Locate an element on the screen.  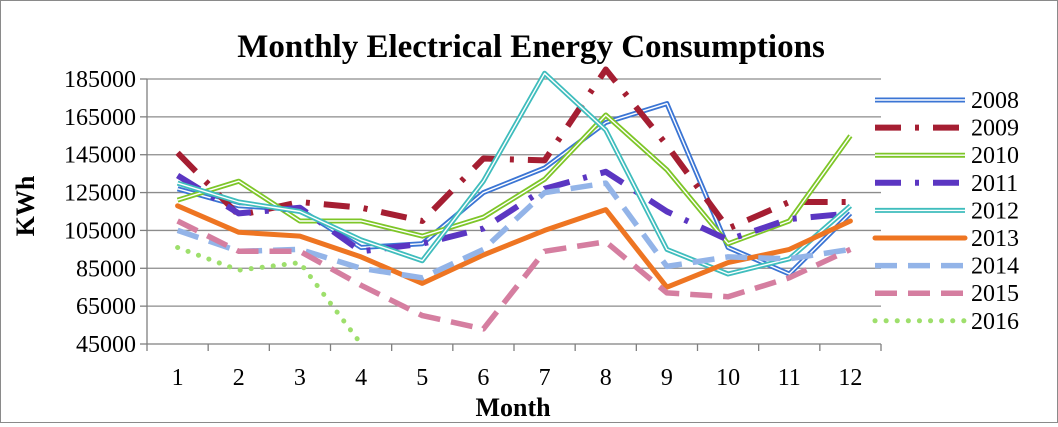
y-tick-label: 165000 is located at coordinates (100, 118).